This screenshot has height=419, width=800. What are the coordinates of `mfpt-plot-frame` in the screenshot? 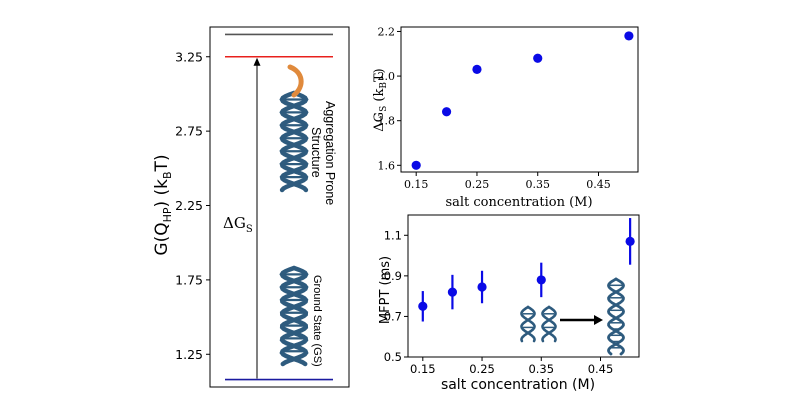 It's located at (523, 286).